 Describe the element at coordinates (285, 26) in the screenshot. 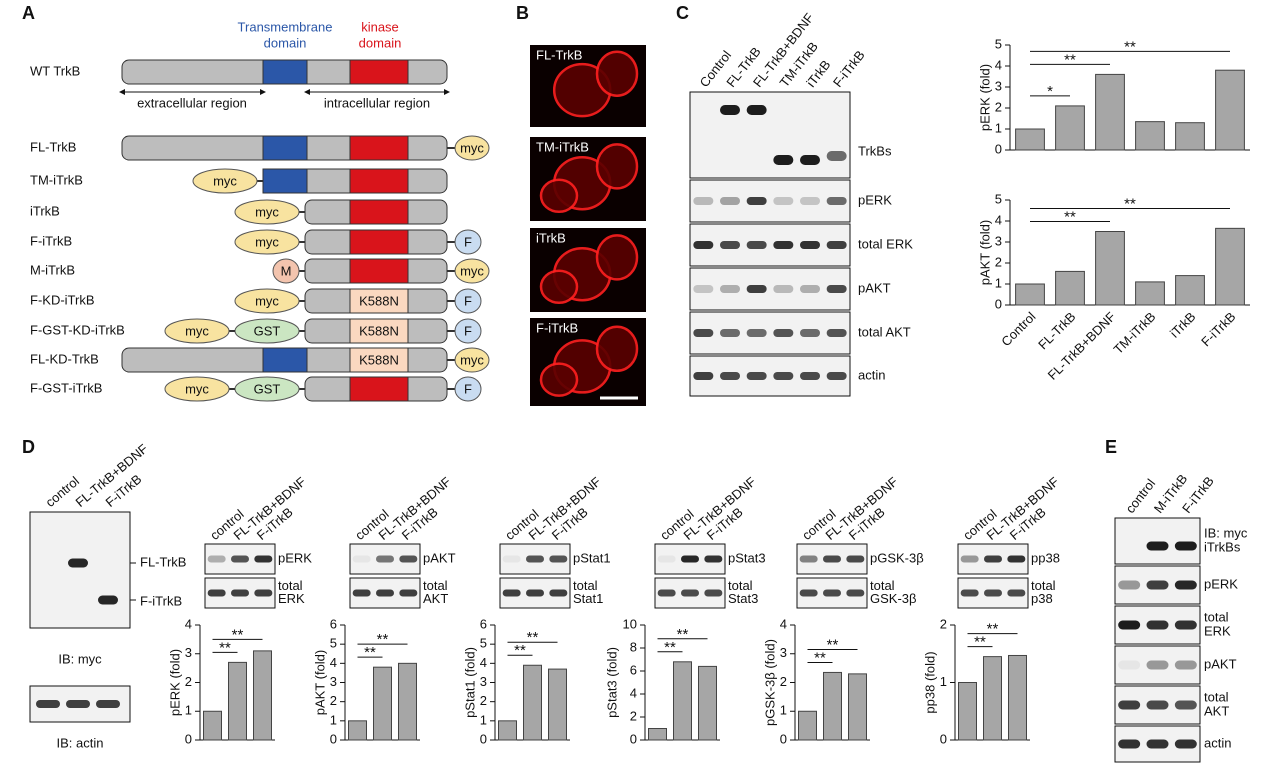

I see `tm-label: Transmembrane` at that location.